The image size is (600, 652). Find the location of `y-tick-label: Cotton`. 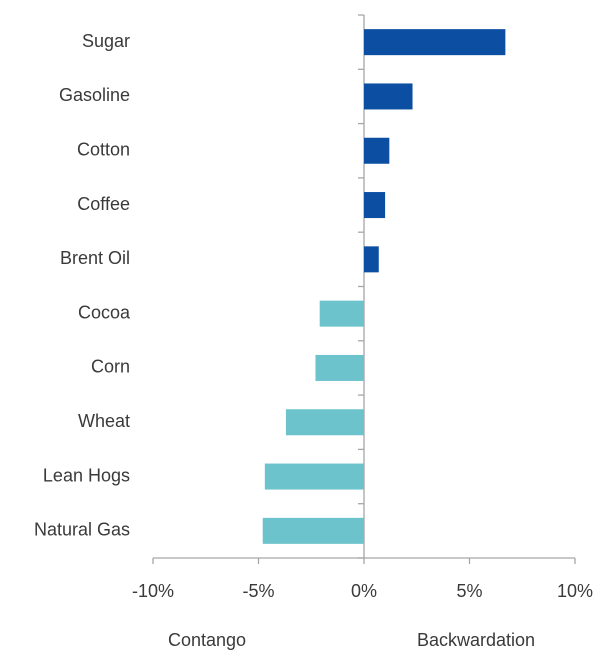

y-tick-label: Cotton is located at coordinates (103, 150).